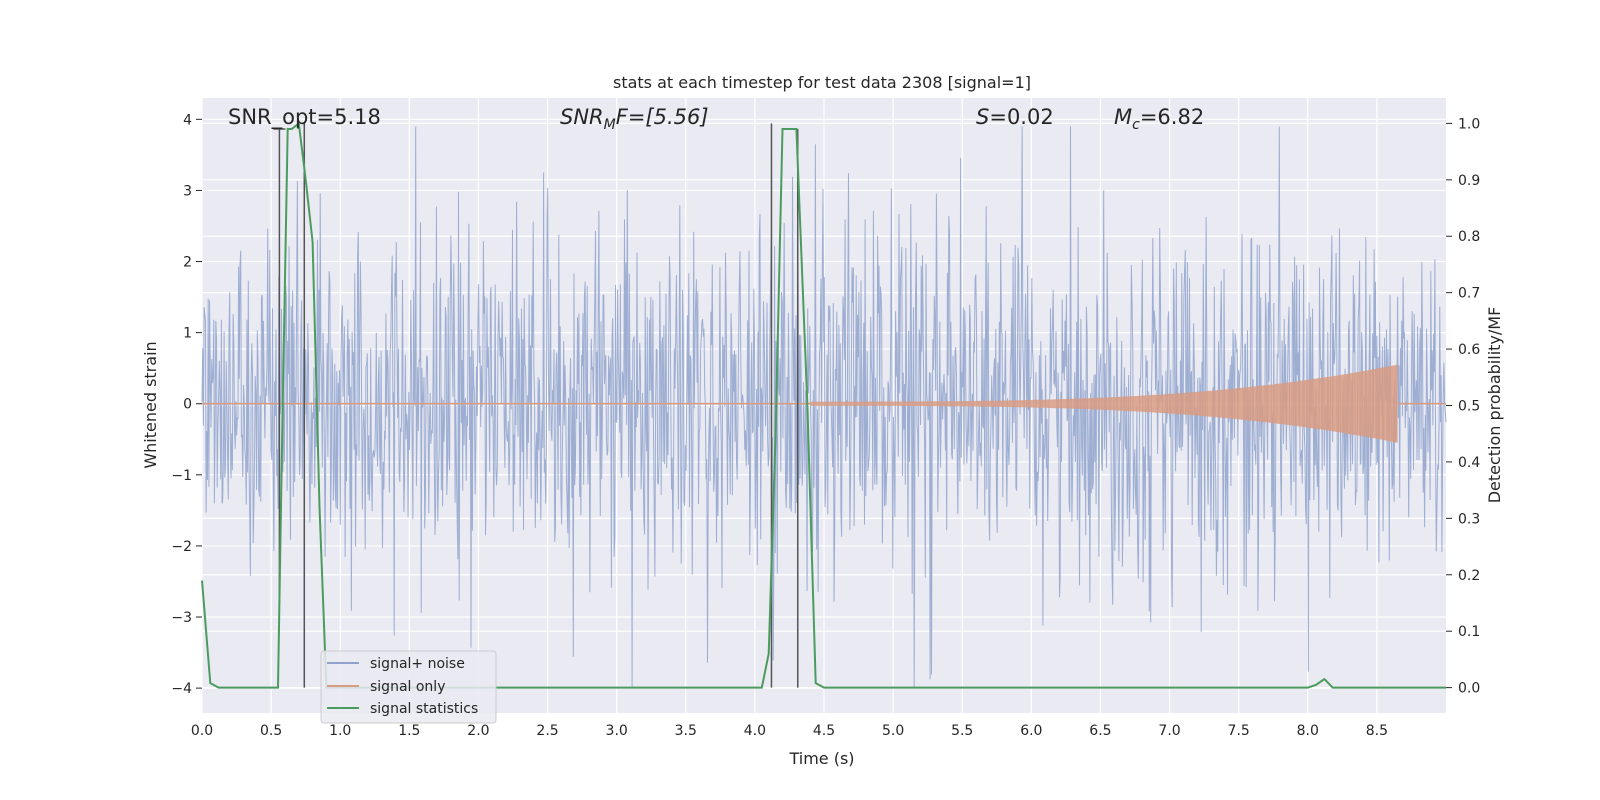  Describe the element at coordinates (187, 120) in the screenshot. I see `y-tick-label-left: 4` at that location.